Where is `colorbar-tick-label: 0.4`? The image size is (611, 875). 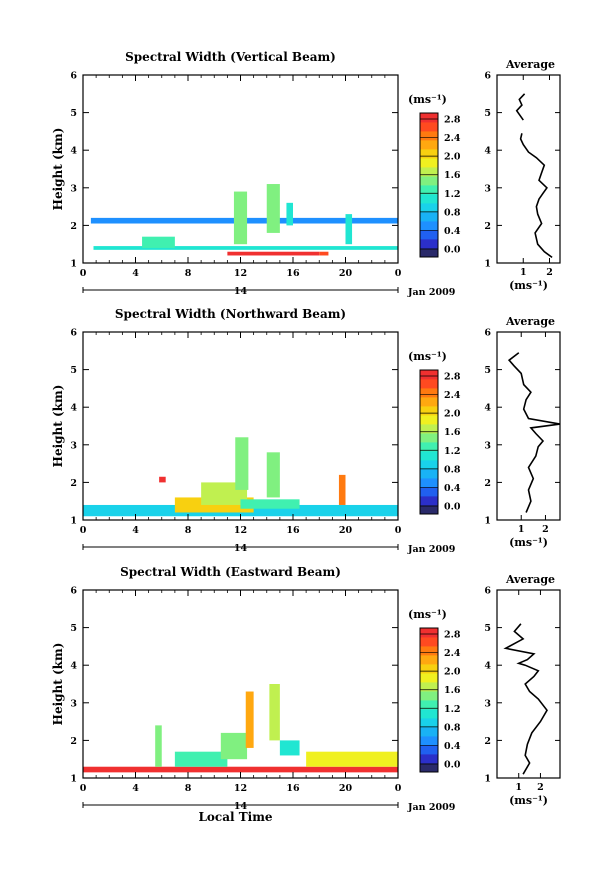 colorbar-tick-label: 0.4 is located at coordinates (452, 746).